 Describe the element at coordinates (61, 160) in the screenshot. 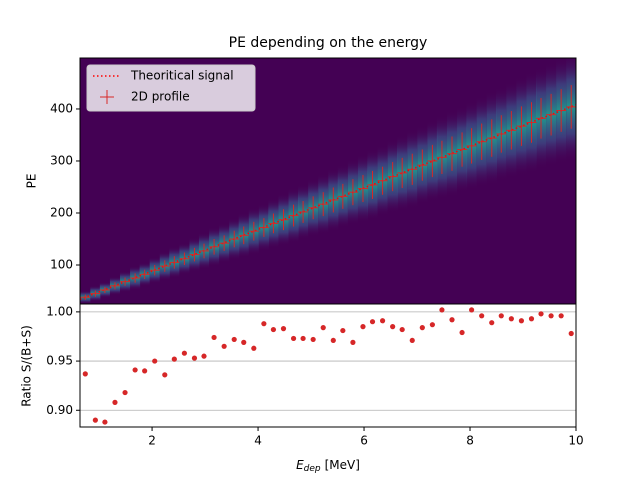

I see `y-tick-label: 300` at that location.